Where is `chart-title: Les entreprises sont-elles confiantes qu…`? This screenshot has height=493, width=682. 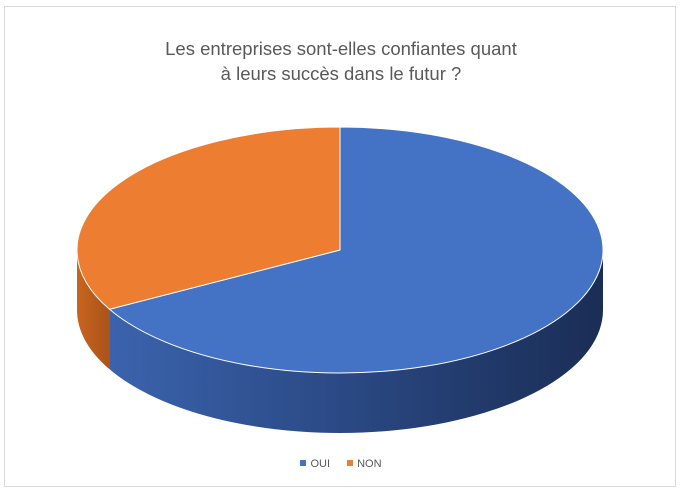 chart-title: Les entreprises sont-elles confiantes qu… is located at coordinates (341, 61).